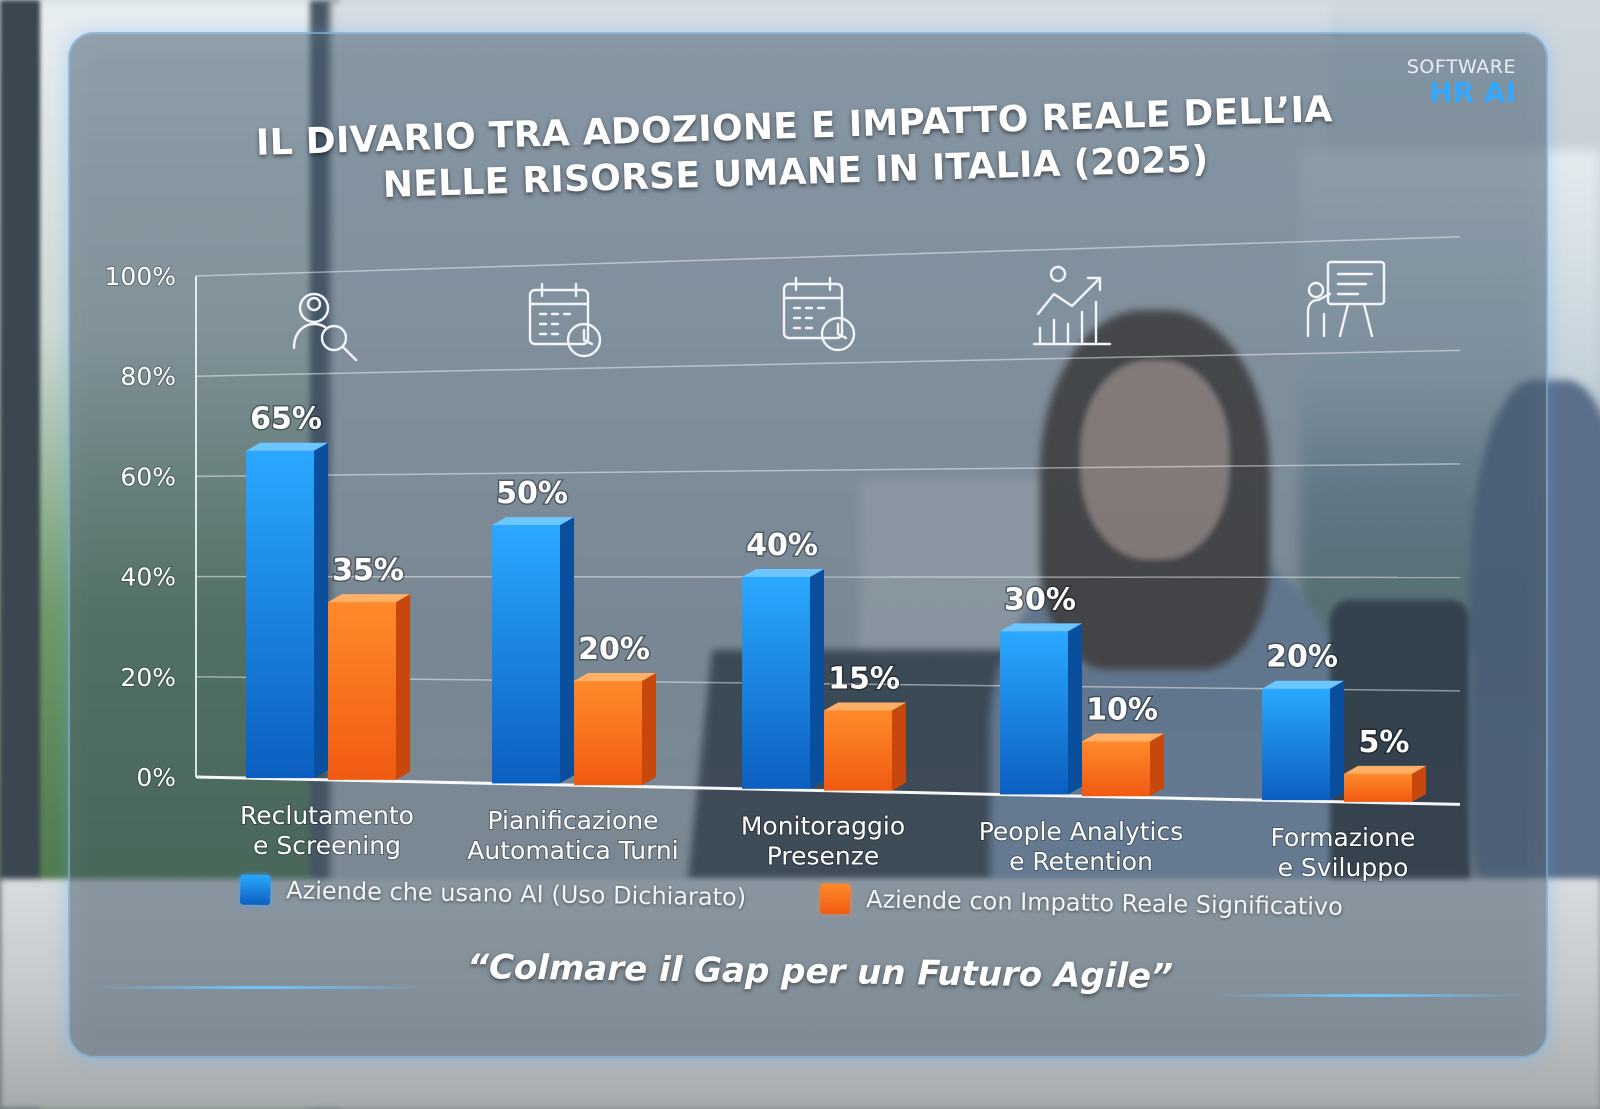  I want to click on x-tick-label: e Sviluppo, so click(1343, 867).